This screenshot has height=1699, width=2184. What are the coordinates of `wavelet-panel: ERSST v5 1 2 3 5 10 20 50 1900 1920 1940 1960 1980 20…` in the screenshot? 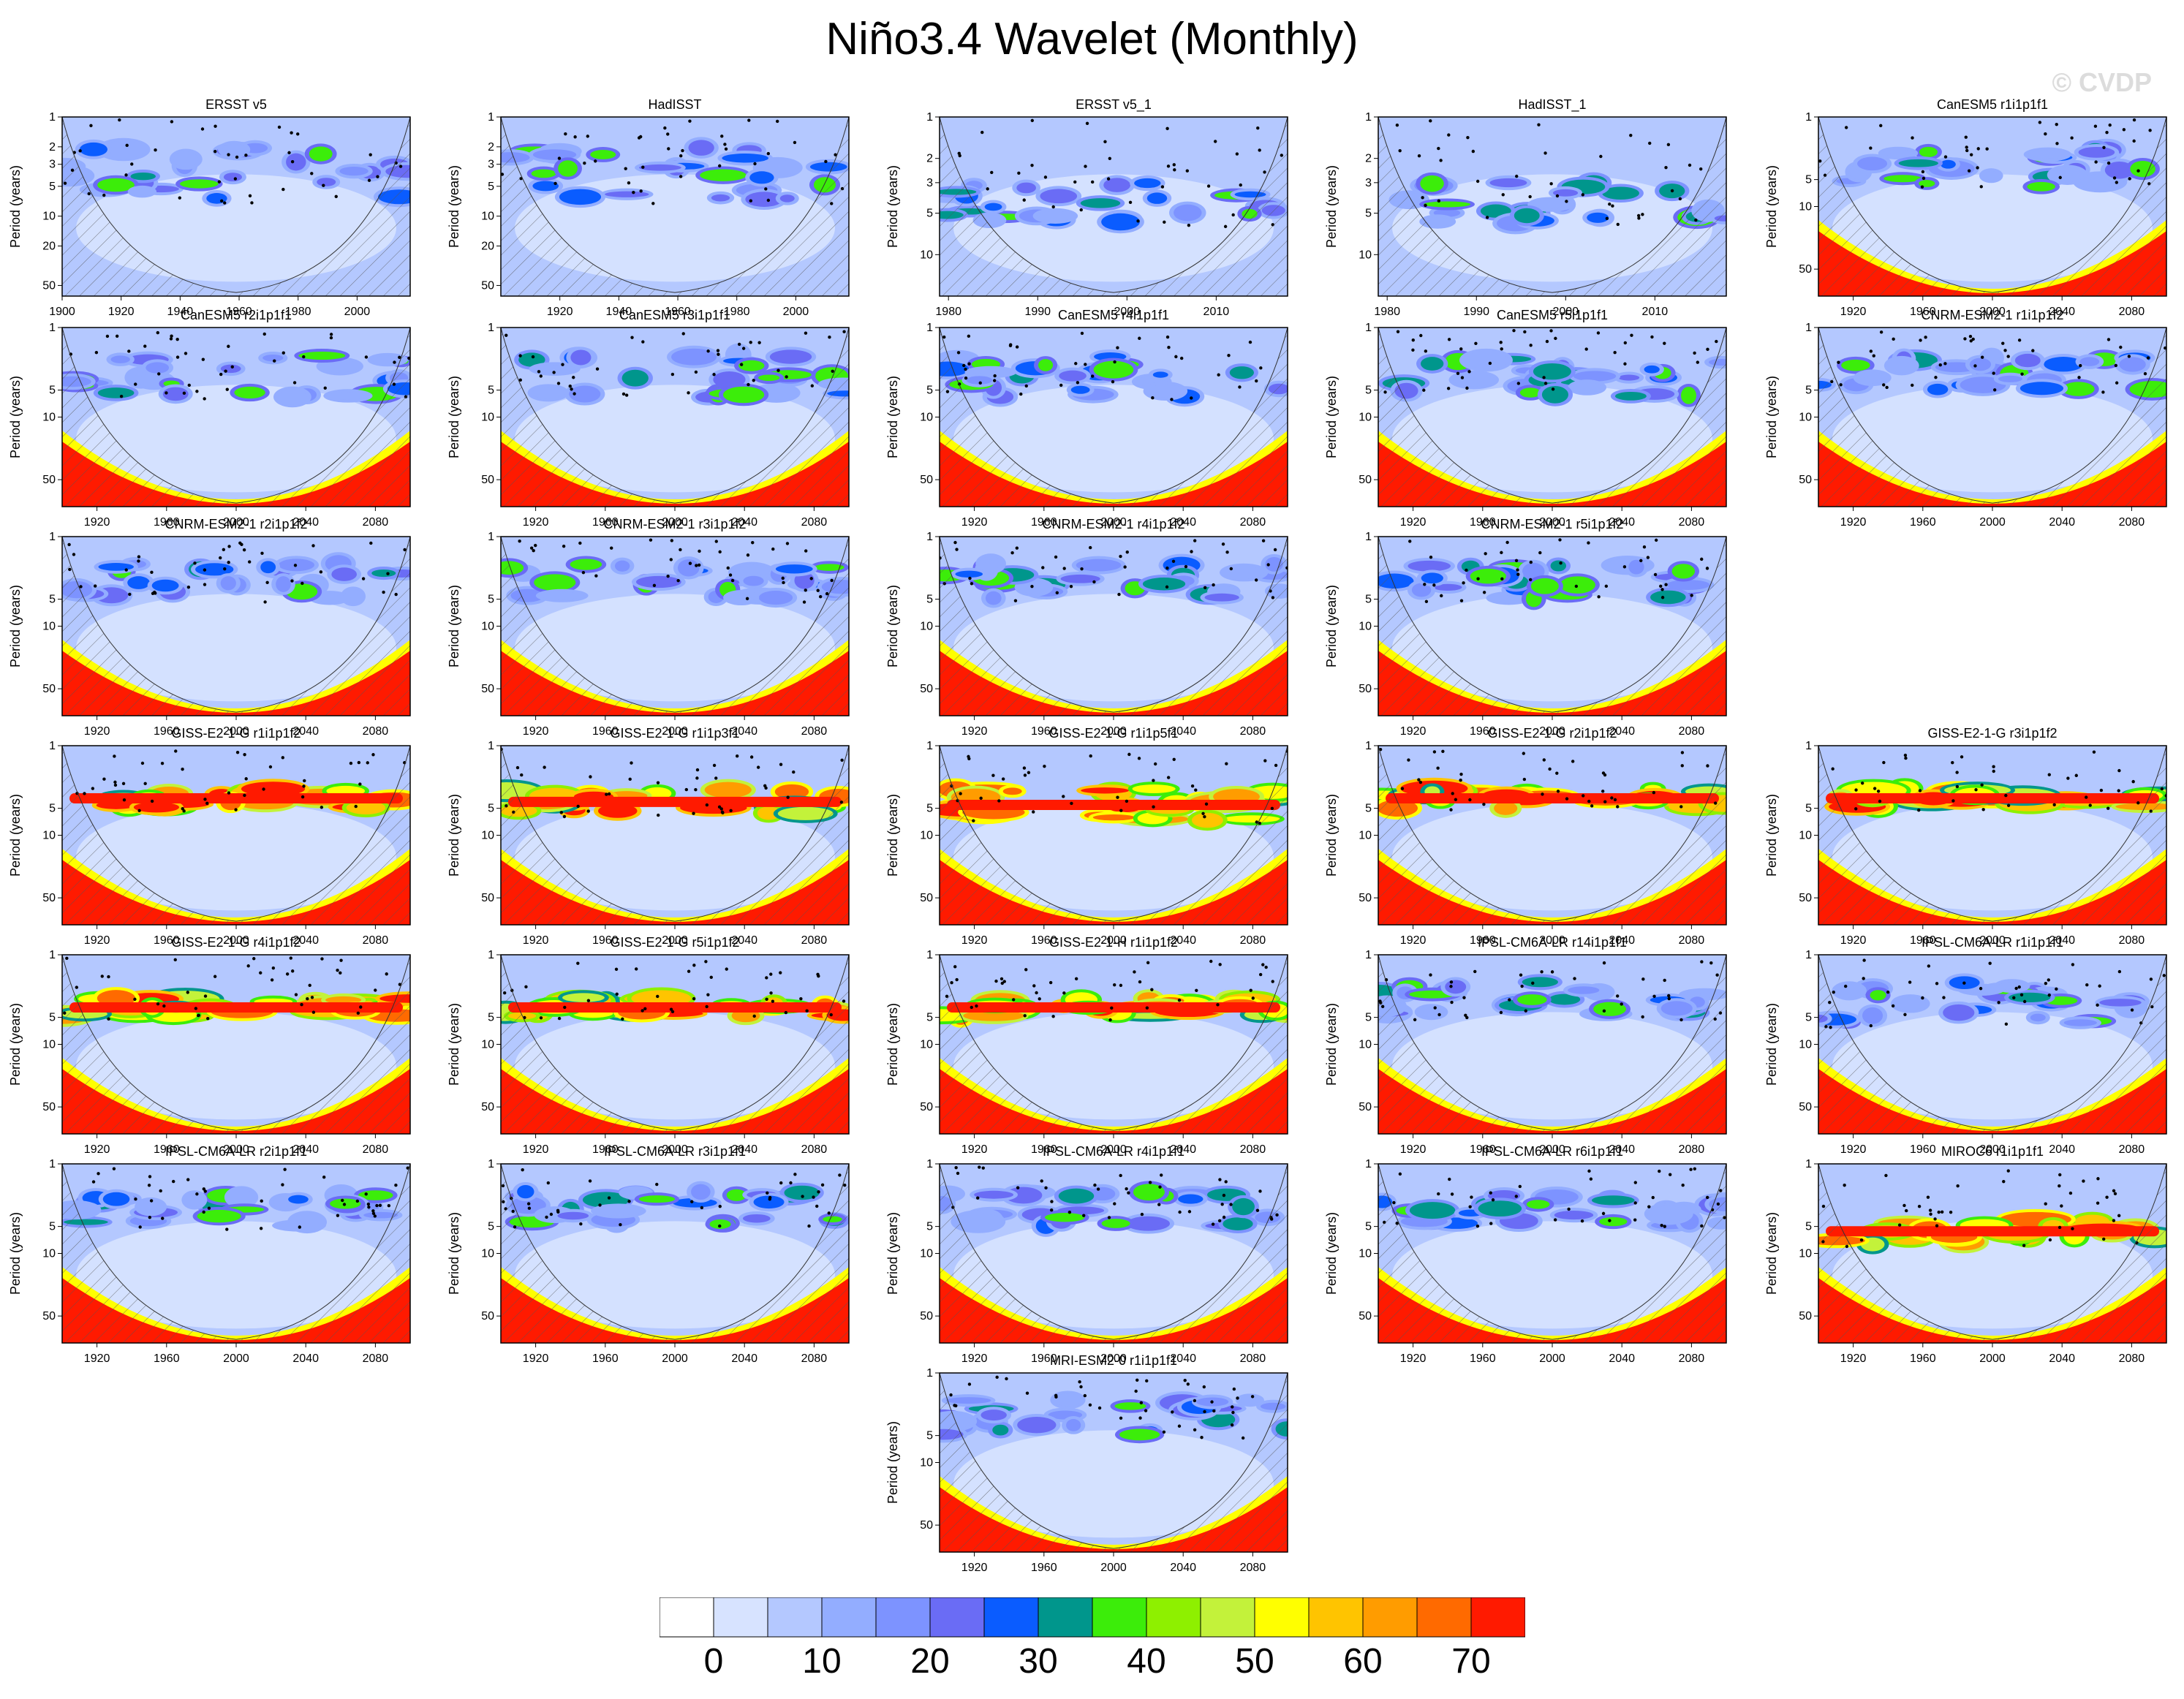 It's located at (207, 213).